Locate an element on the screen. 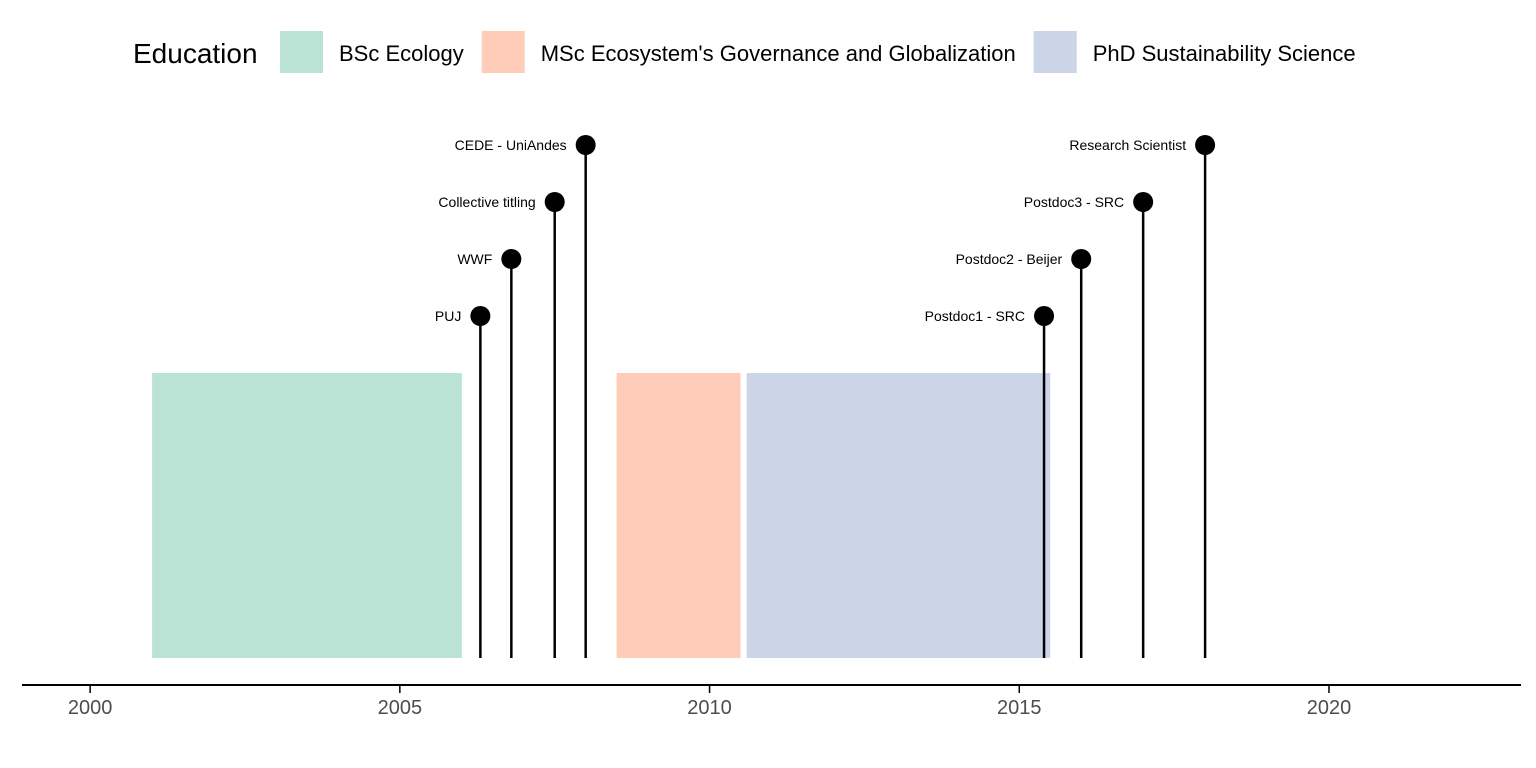 Image resolution: width=1536 pixels, height=768 pixels. event-label-0: PUJ is located at coordinates (448, 316).